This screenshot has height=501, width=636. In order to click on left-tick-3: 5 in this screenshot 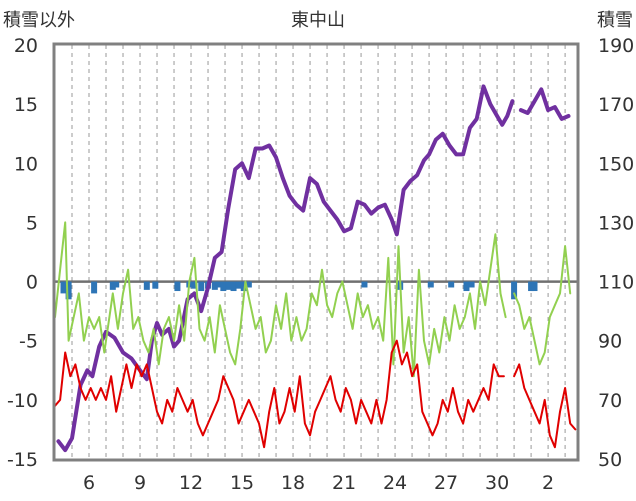, I will do `click(32, 223)`.